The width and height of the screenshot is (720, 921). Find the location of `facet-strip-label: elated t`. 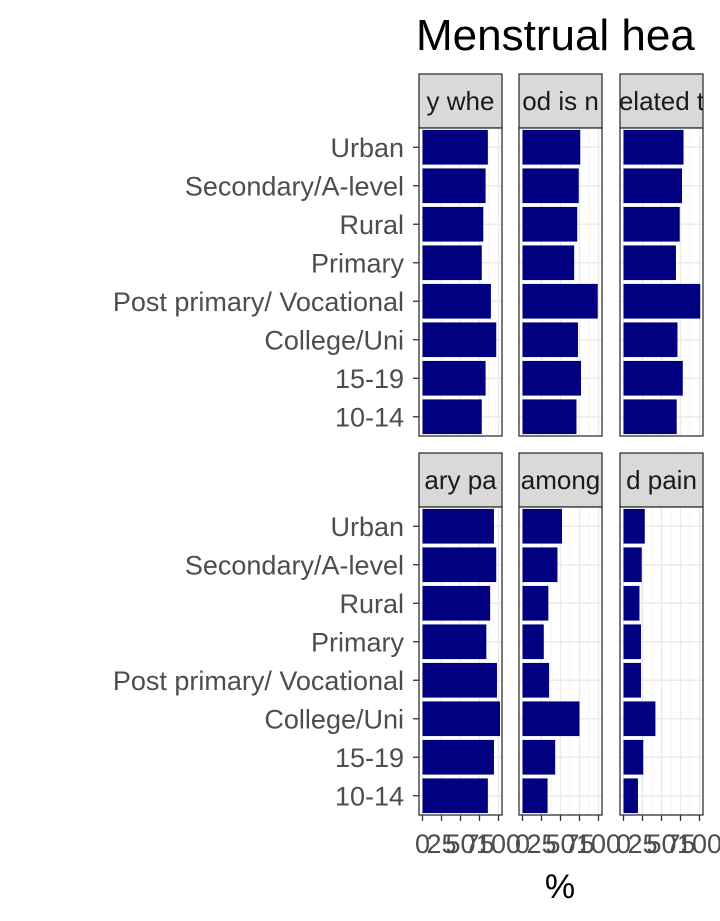

facet-strip-label: elated t is located at coordinates (662, 101).